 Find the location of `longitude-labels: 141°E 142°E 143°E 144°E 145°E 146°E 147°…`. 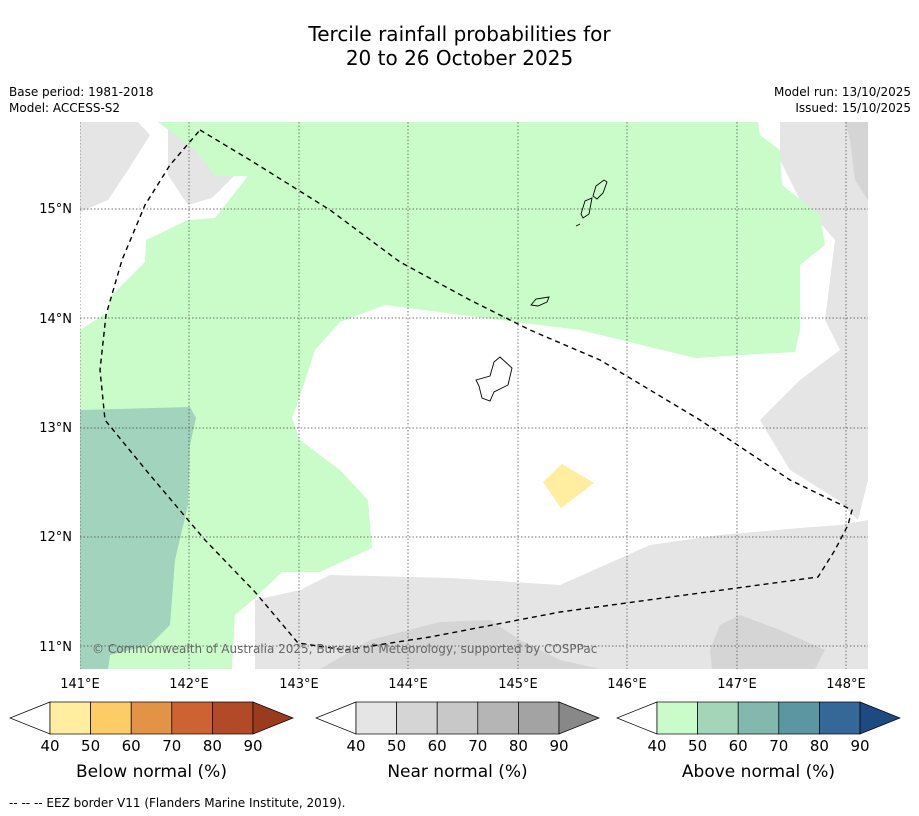

longitude-labels: 141°E 142°E 143°E 144°E 145°E 146°E 147°… is located at coordinates (463, 684).